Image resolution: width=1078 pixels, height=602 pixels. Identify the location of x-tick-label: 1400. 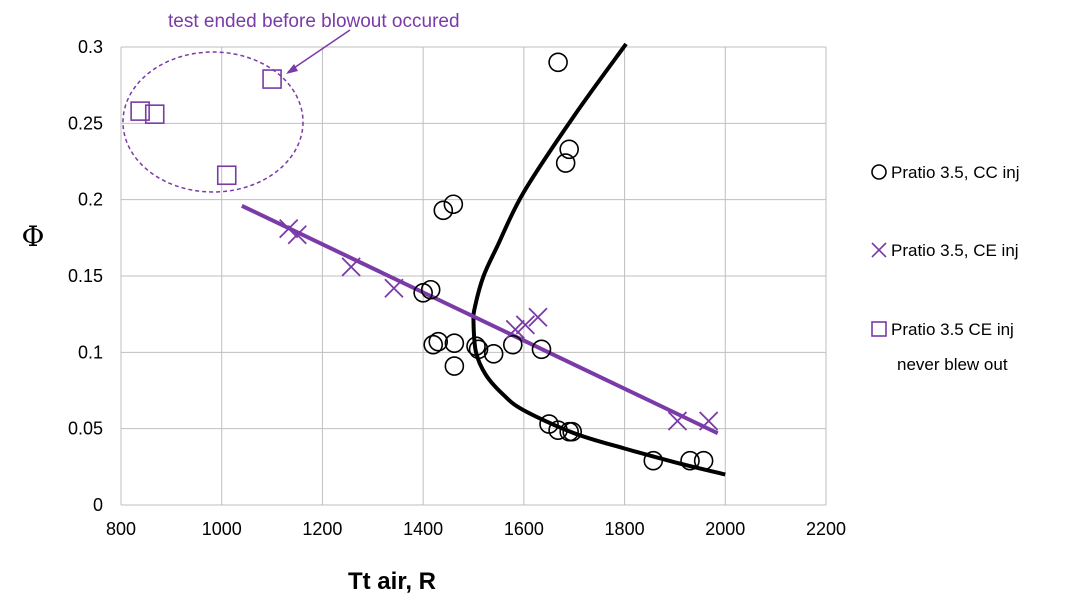
(423, 529).